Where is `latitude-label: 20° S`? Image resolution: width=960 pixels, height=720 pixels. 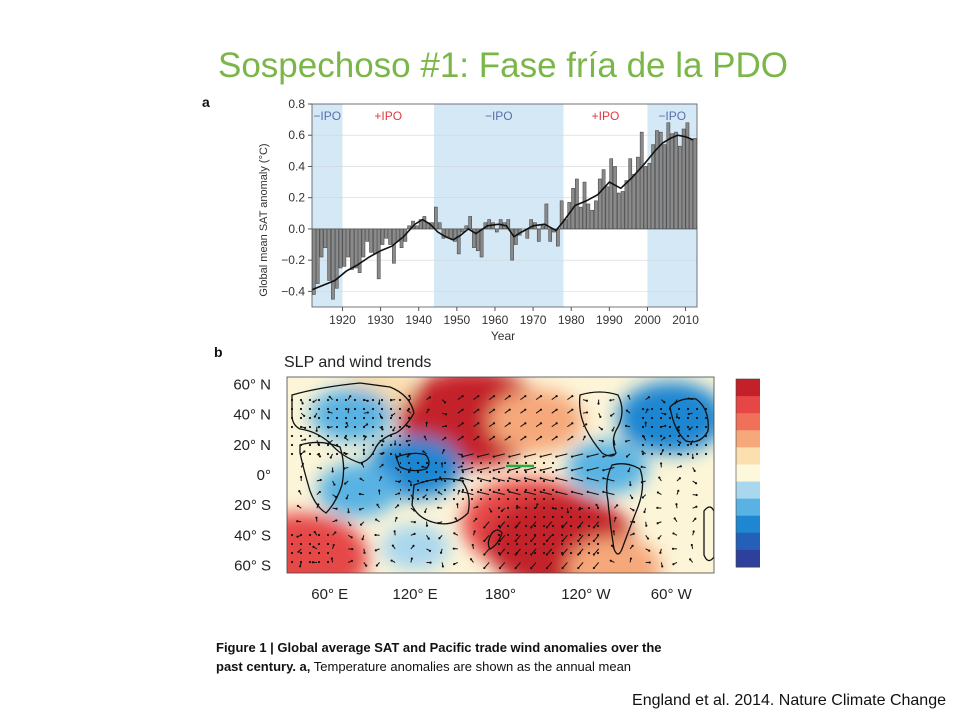 latitude-label: 20° S is located at coordinates (252, 505).